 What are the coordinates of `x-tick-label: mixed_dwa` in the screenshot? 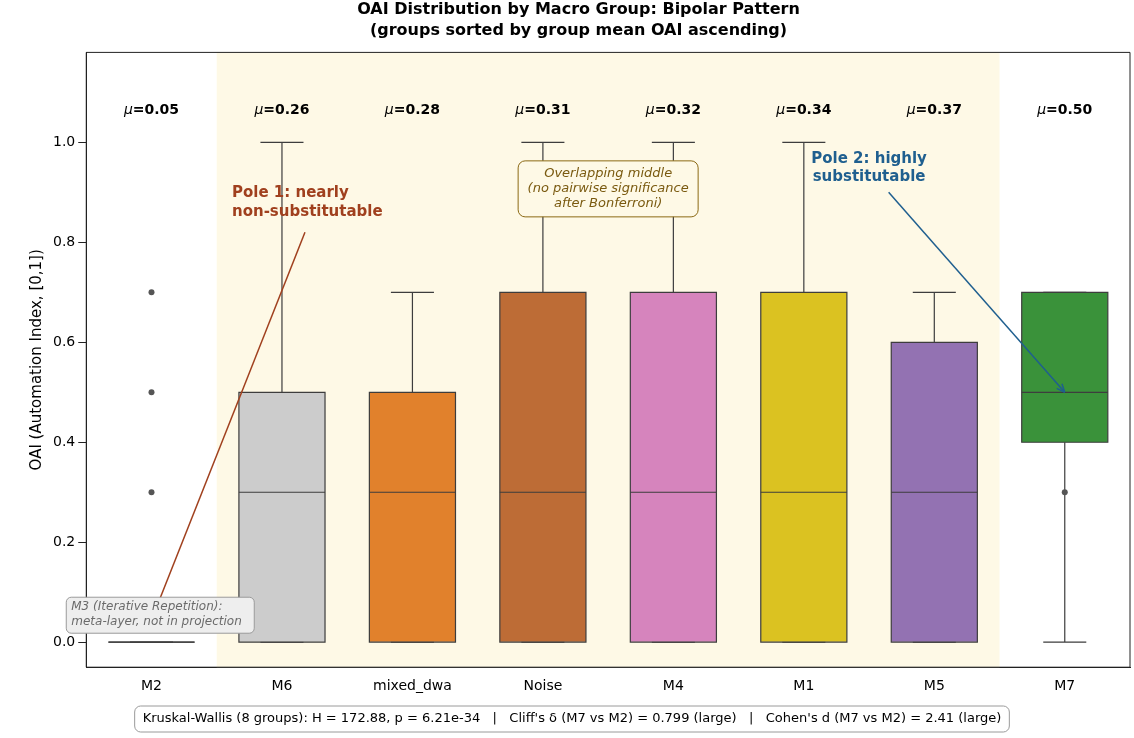 It's located at (412, 685).